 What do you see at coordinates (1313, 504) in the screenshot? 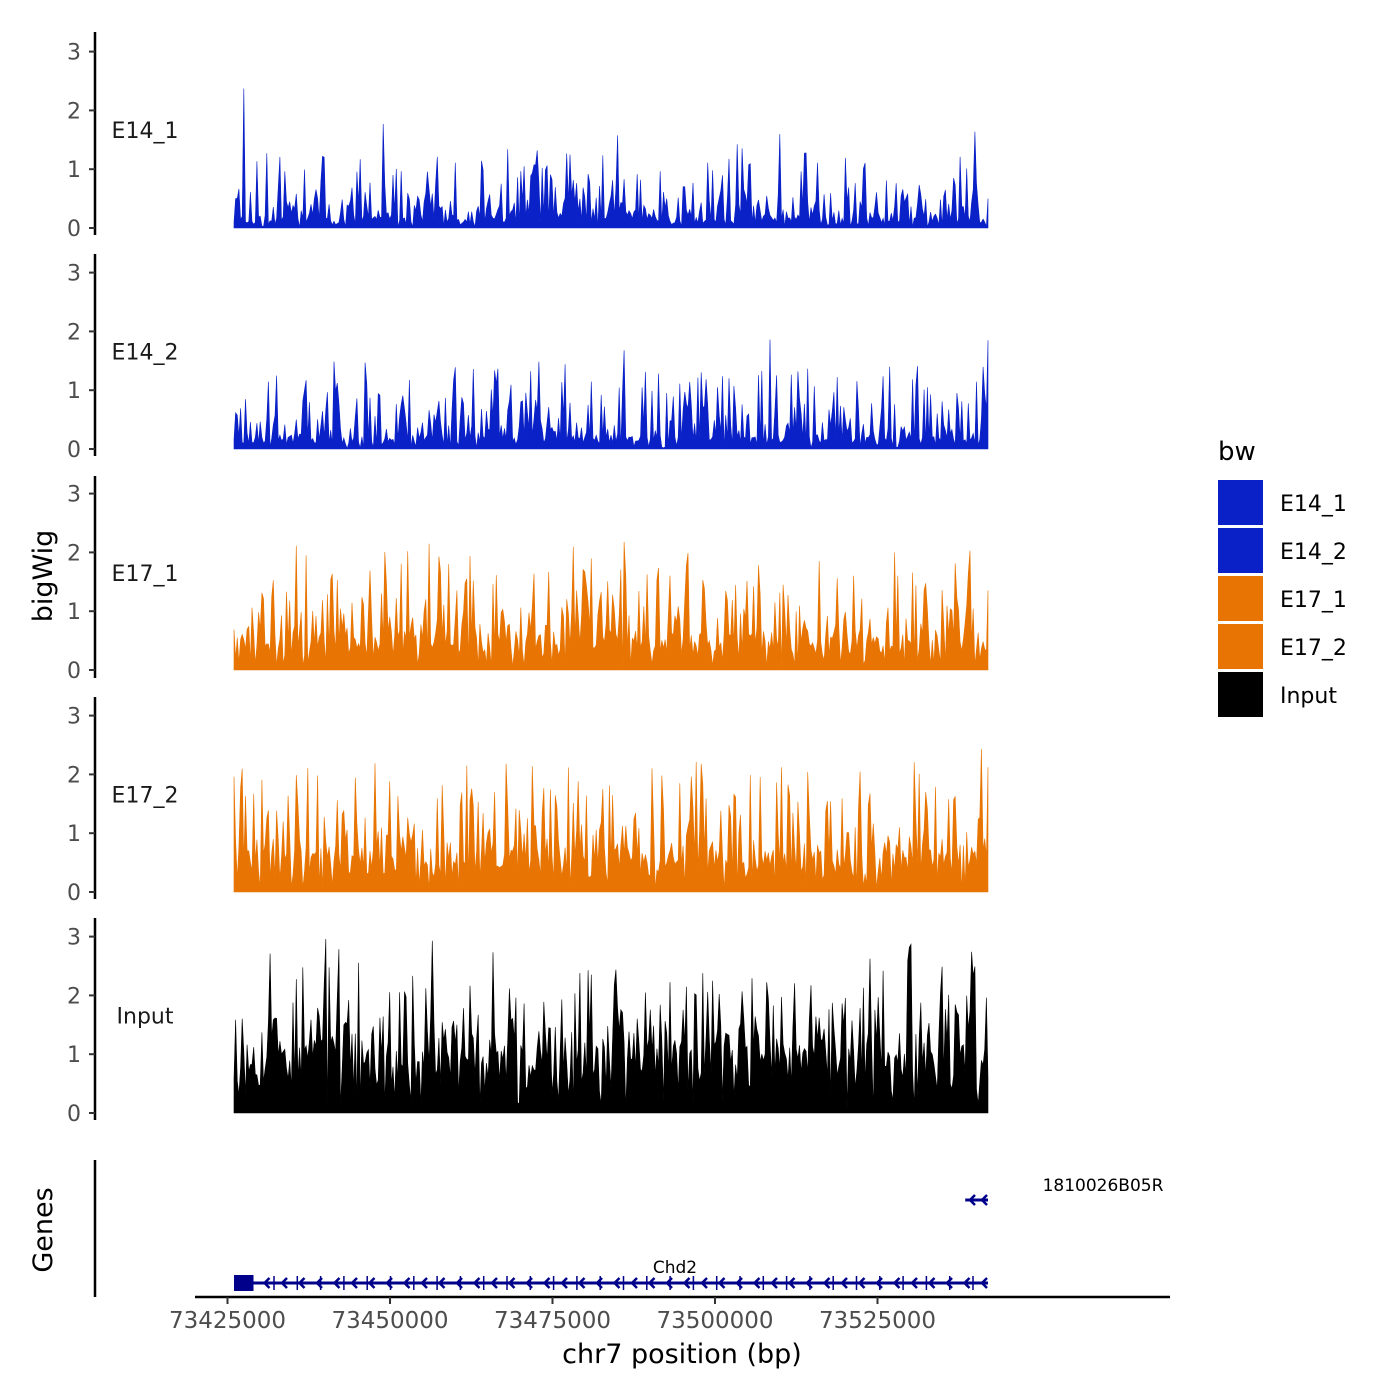
I see `legend-label: E14_1` at bounding box center [1313, 504].